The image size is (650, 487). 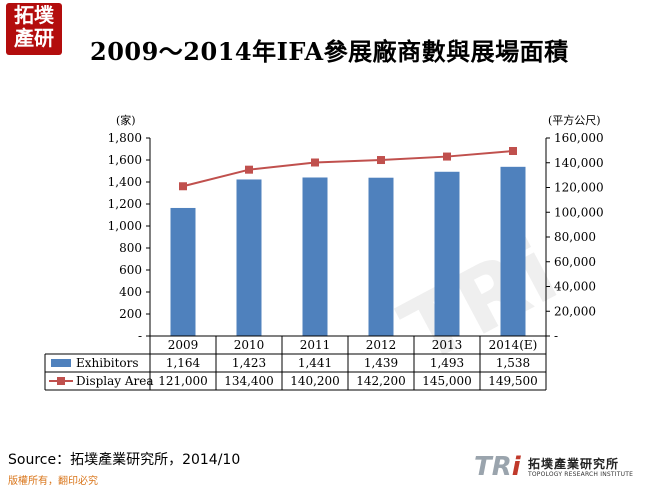 I want to click on tri-logo-chinese: 拓墣產業研究所, so click(x=574, y=464).